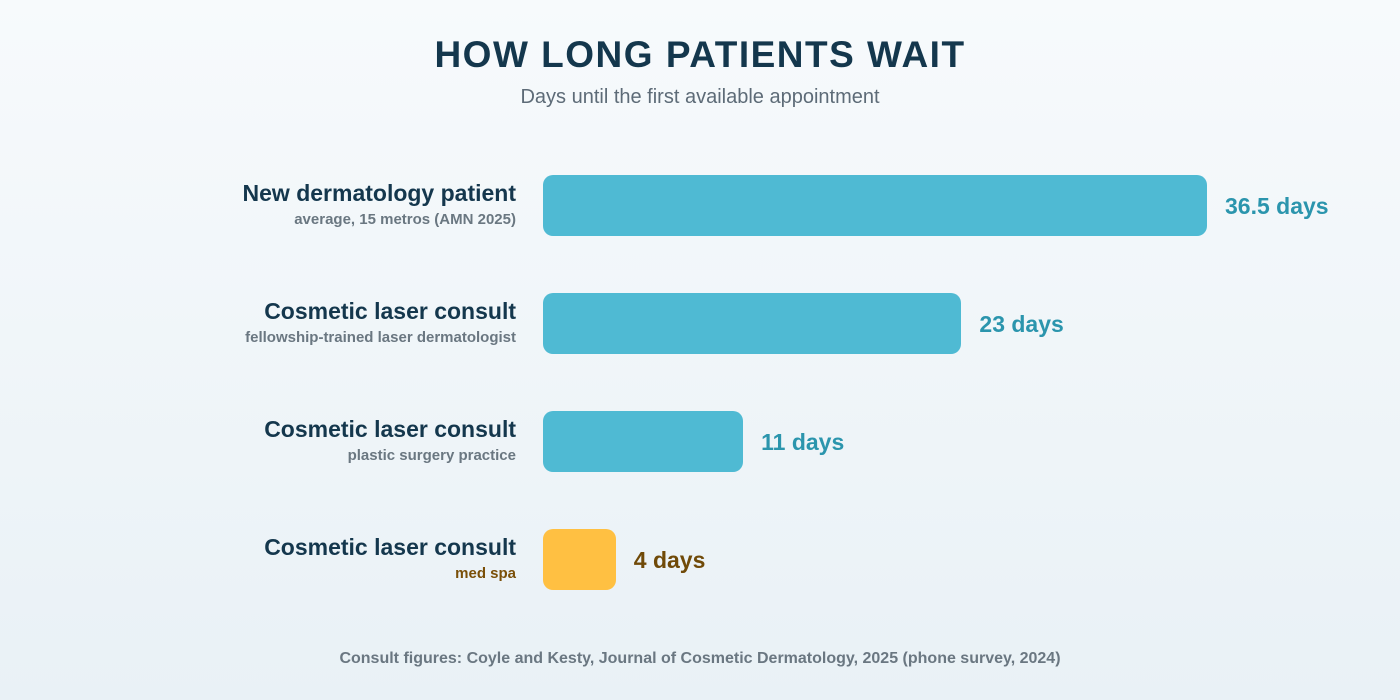 This screenshot has width=1400, height=700. I want to click on category-label: Cosmetic laser consult med spa, so click(390, 558).